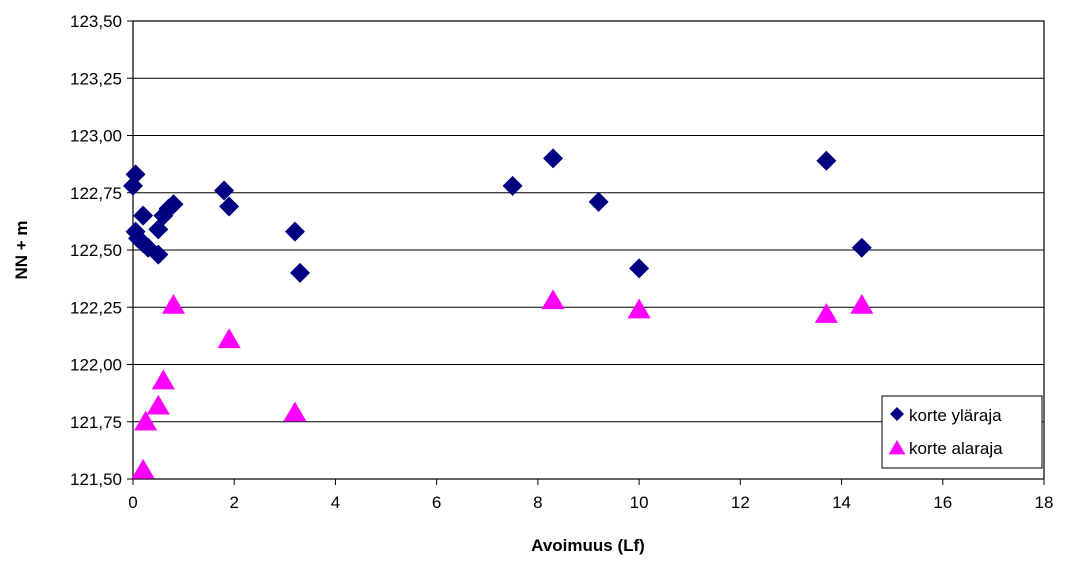  I want to click on legend-label-series-2: korte alaraja, so click(956, 448).